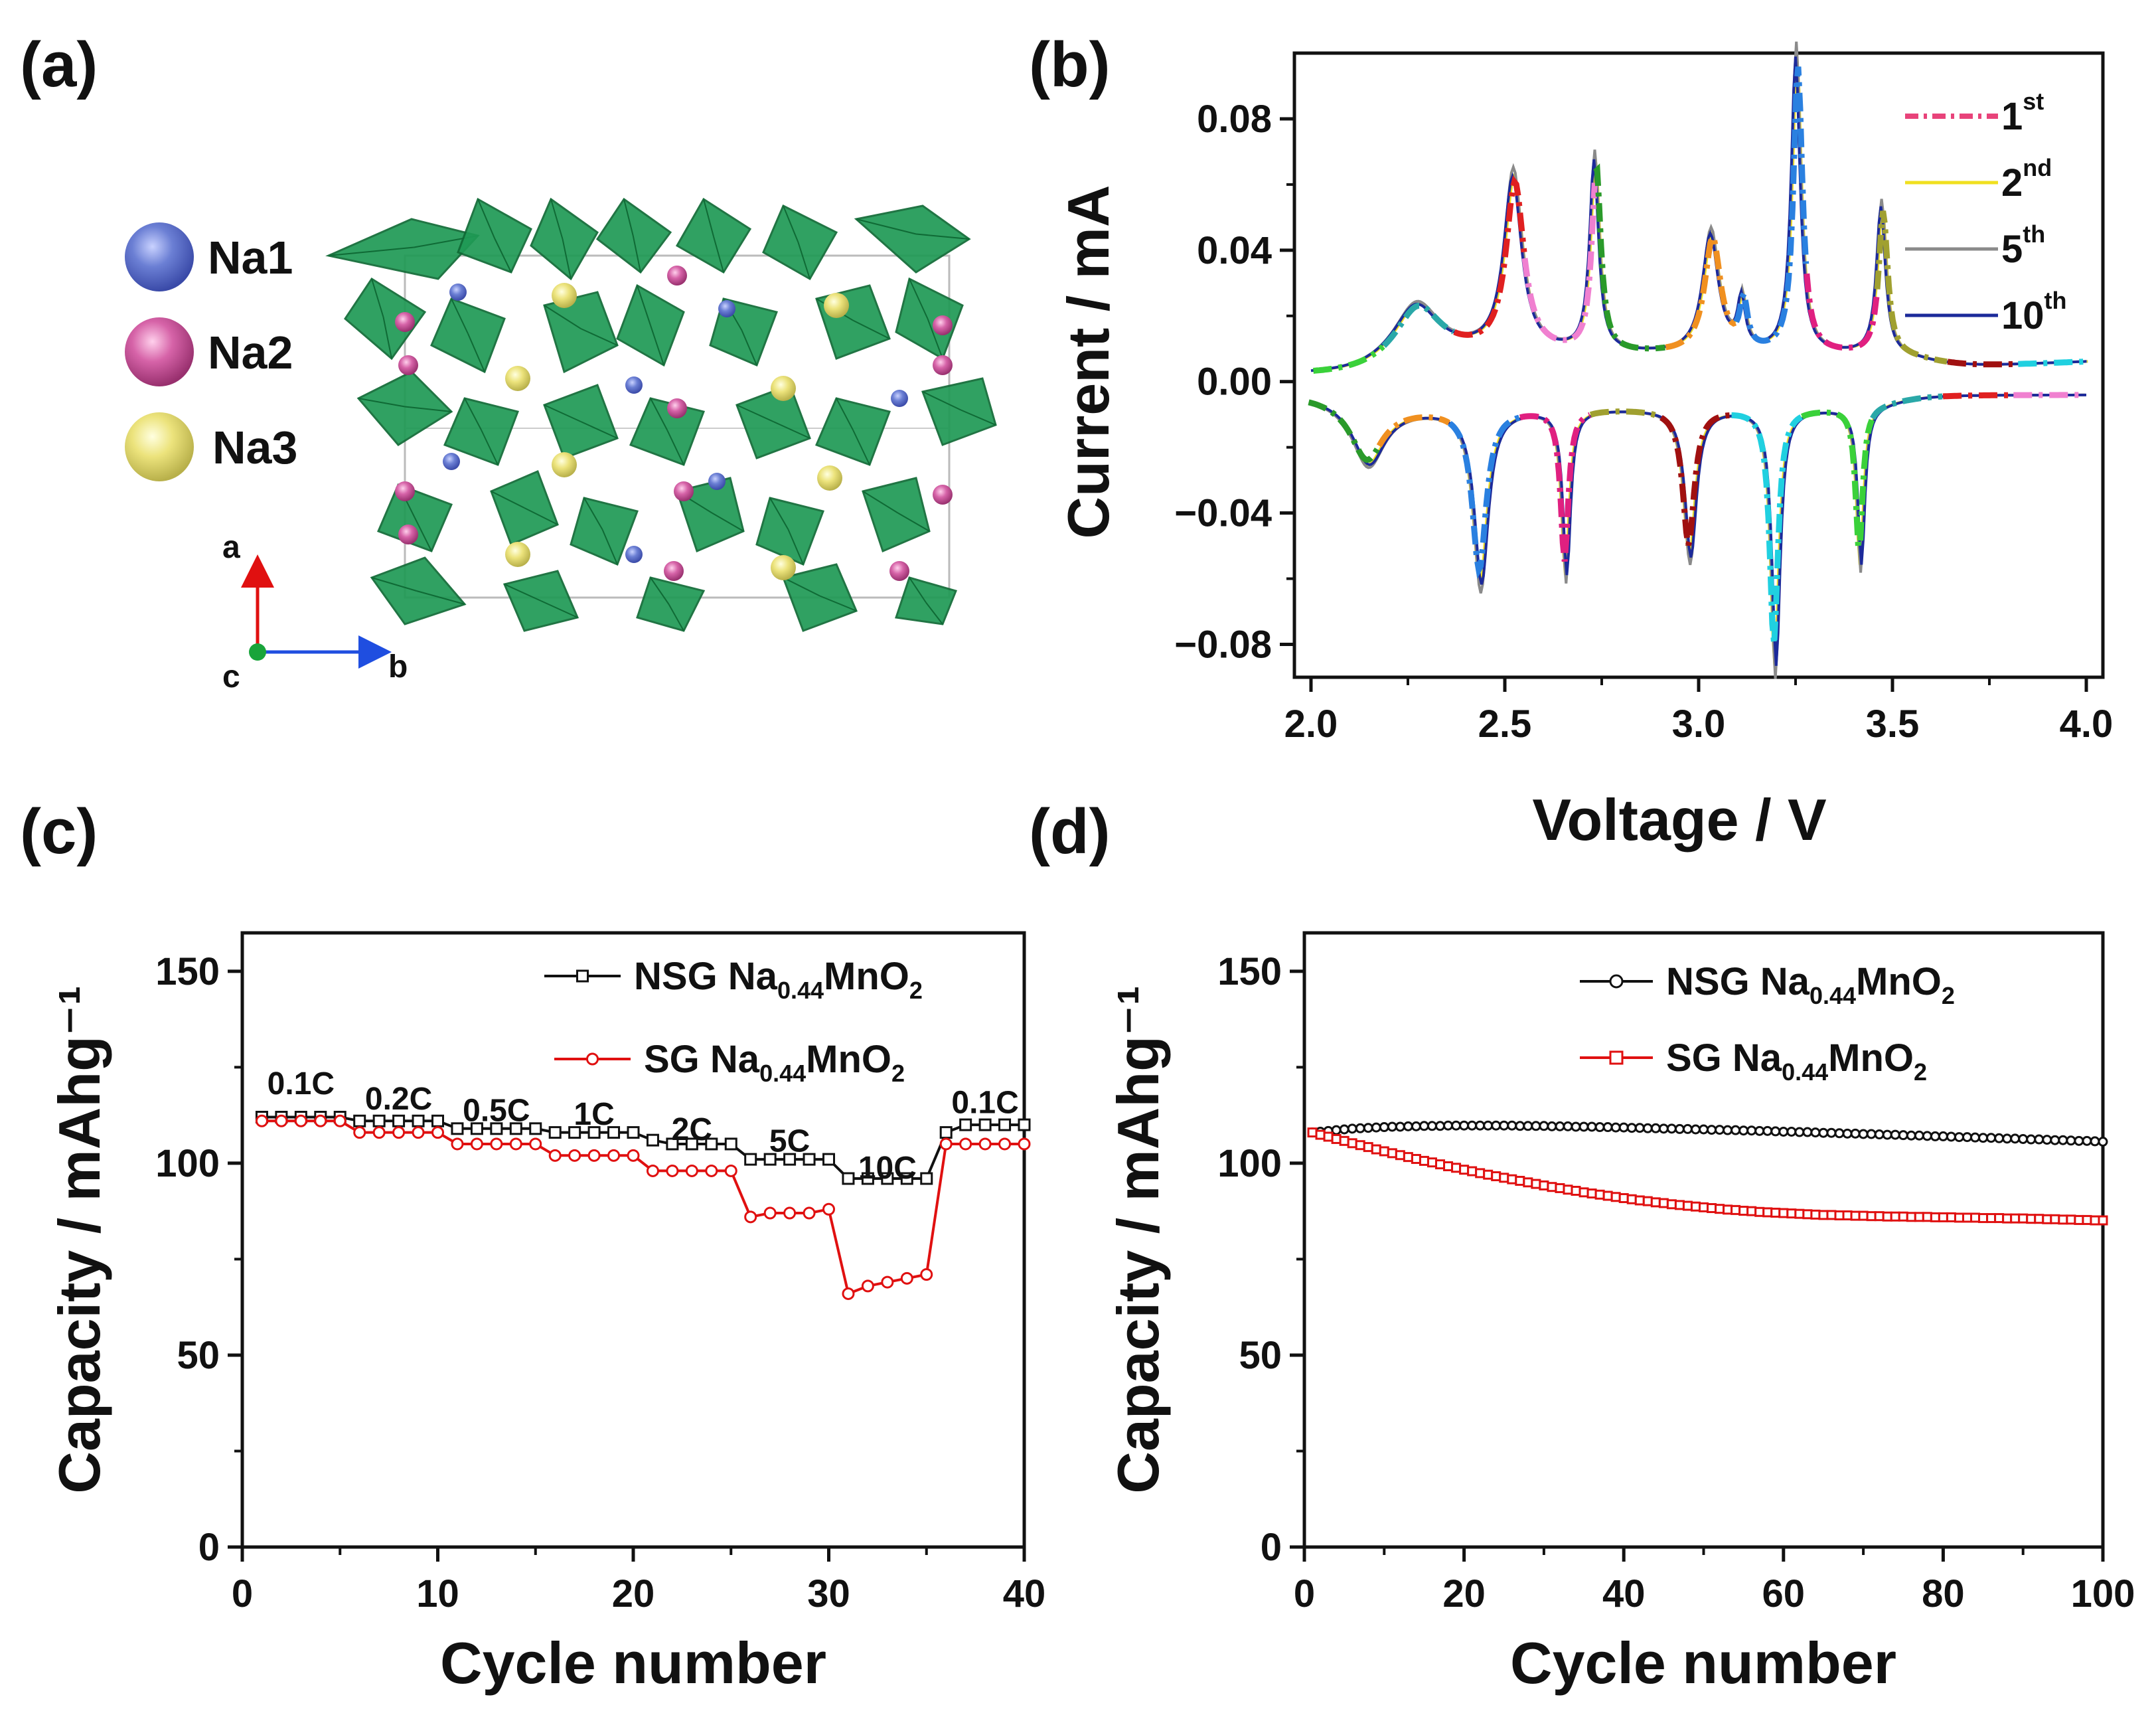  I want to click on b-x-tick-label: 3.0, so click(1699, 724).